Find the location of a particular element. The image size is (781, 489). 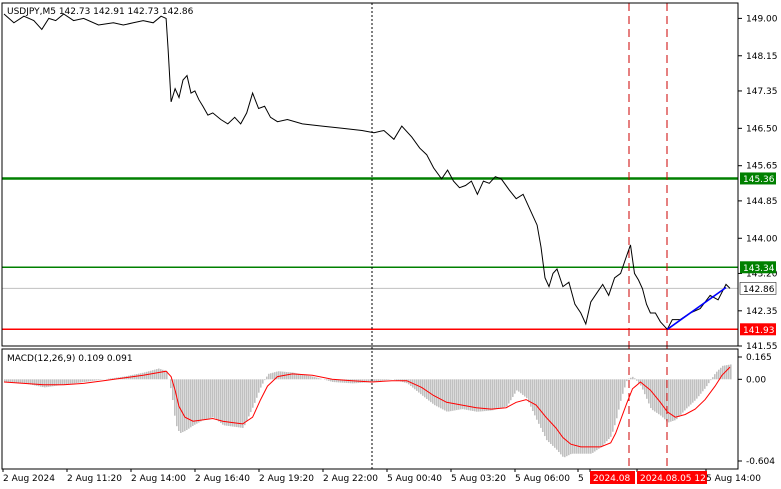

y-tick-label: 149.00 is located at coordinates (762, 19).